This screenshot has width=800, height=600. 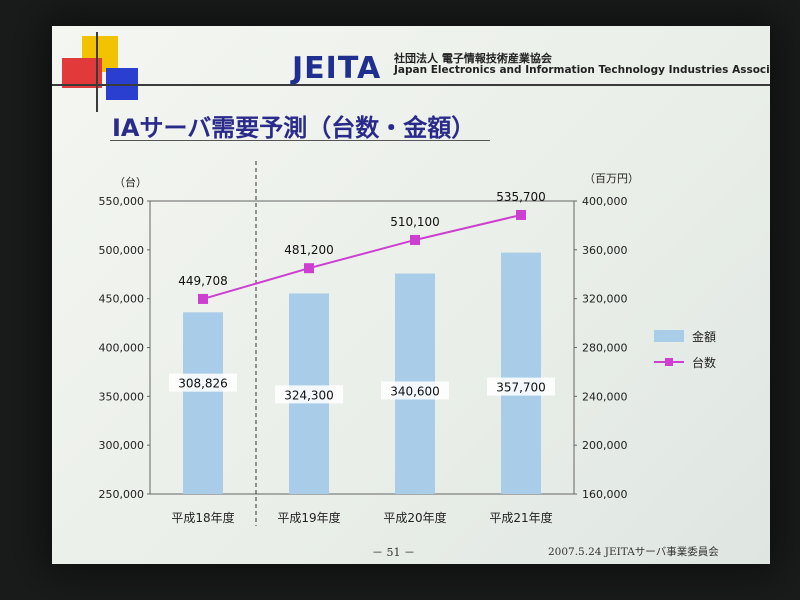 What do you see at coordinates (605, 299) in the screenshot?
I see `right-axis-tick-label: 320,000` at bounding box center [605, 299].